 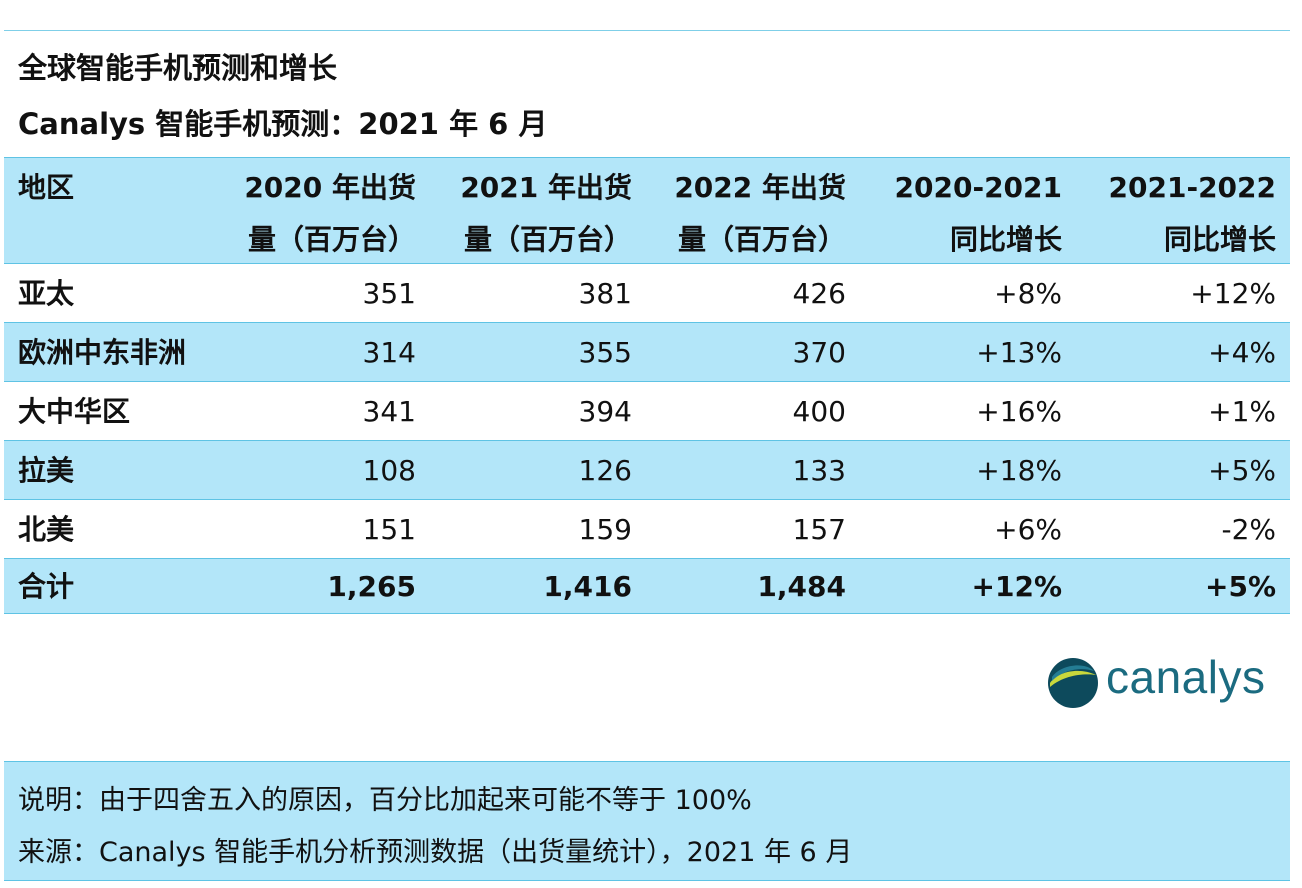 I want to click on header-2020-shipments: 2020 年出货 量（百万台）, so click(x=330, y=213).